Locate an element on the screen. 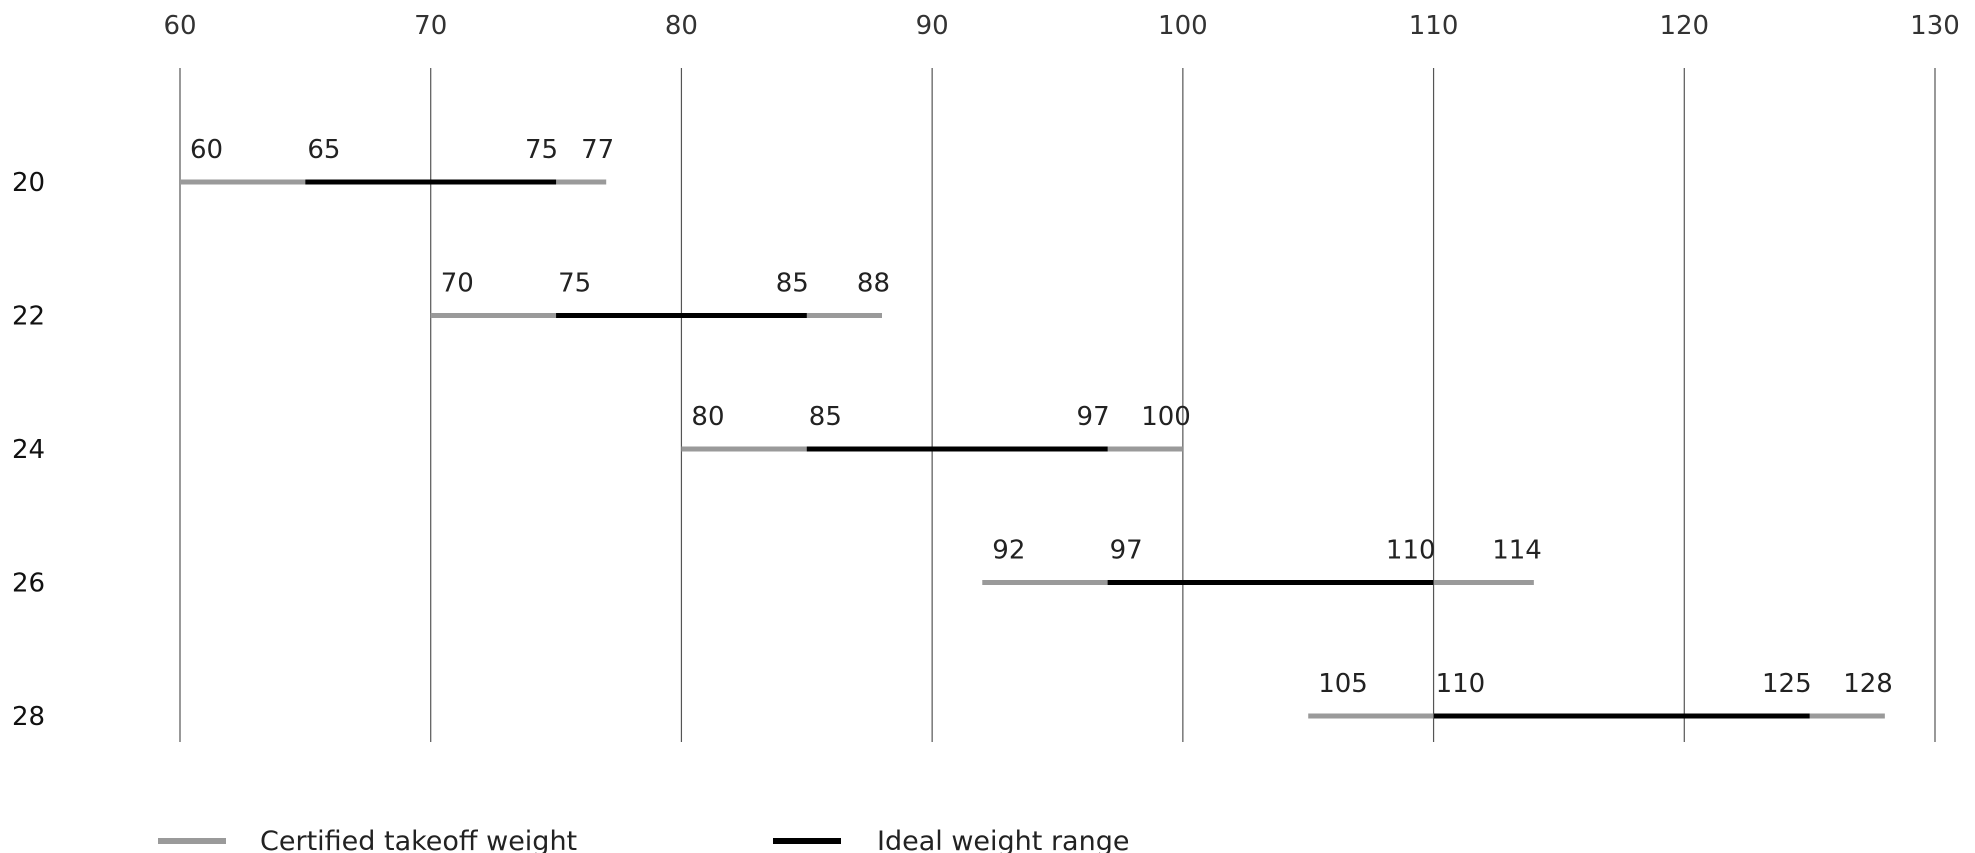 This screenshot has width=1975, height=853. label-certified-max-28: 128 is located at coordinates (1868, 684).